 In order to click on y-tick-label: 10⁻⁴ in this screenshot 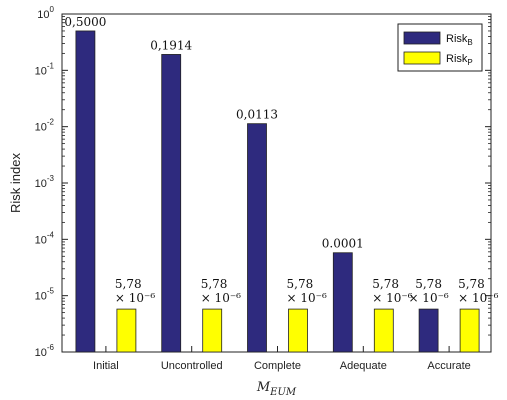, I will do `click(45, 238)`.